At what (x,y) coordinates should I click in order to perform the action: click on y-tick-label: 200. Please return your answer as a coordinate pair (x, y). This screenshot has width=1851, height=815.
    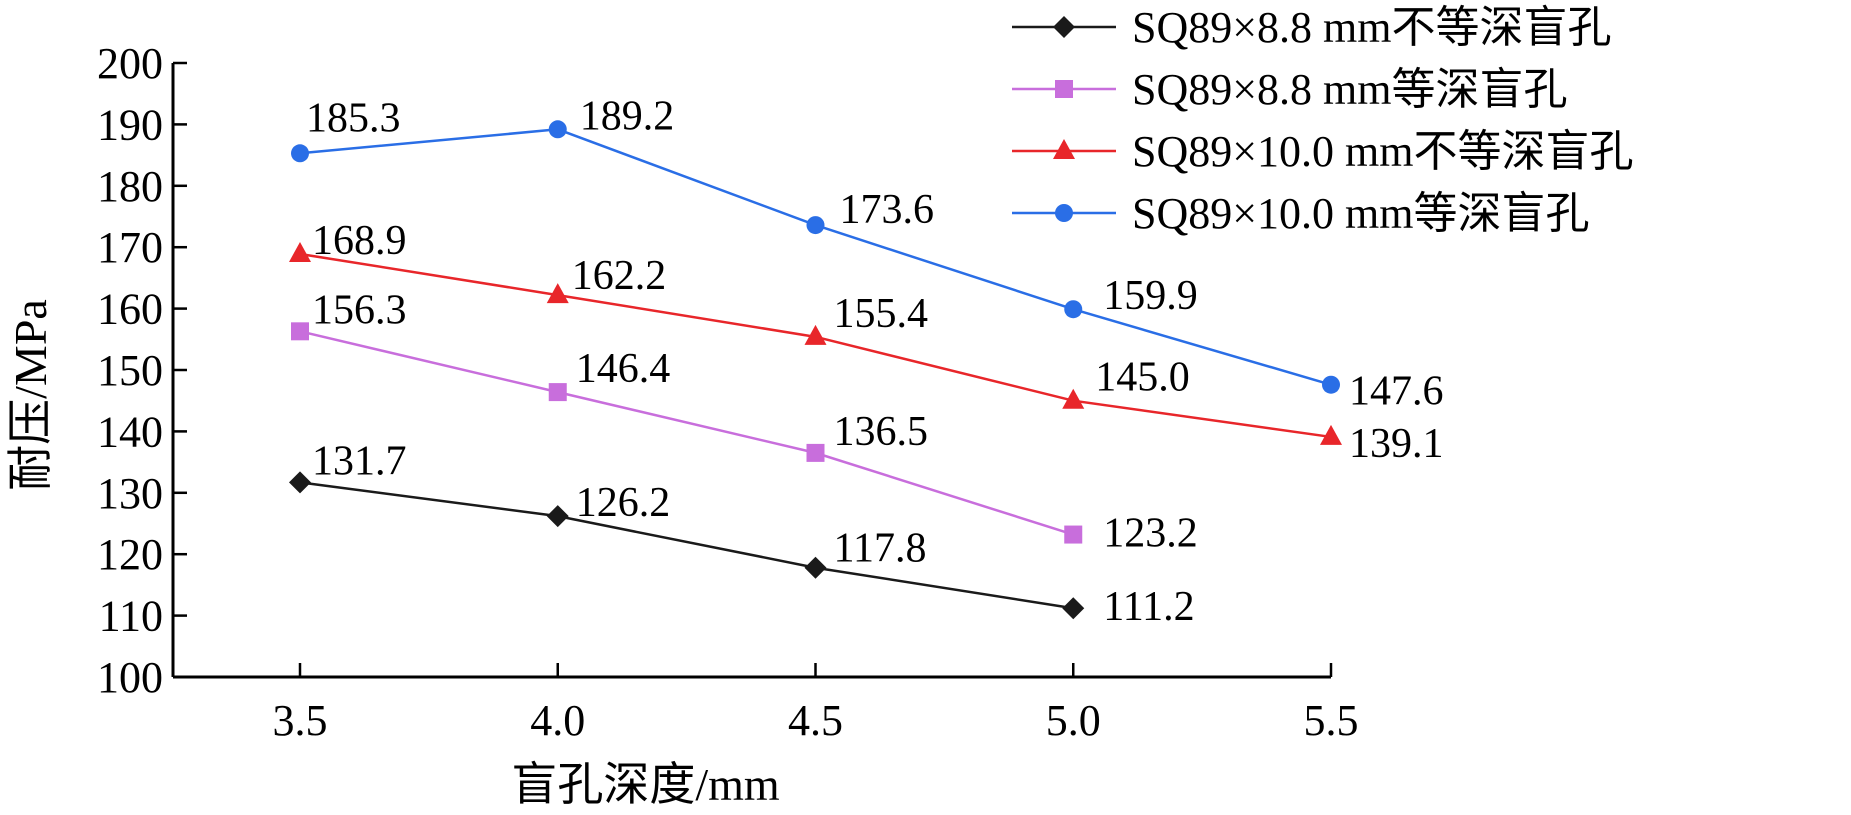
    Looking at the image, I should click on (130, 63).